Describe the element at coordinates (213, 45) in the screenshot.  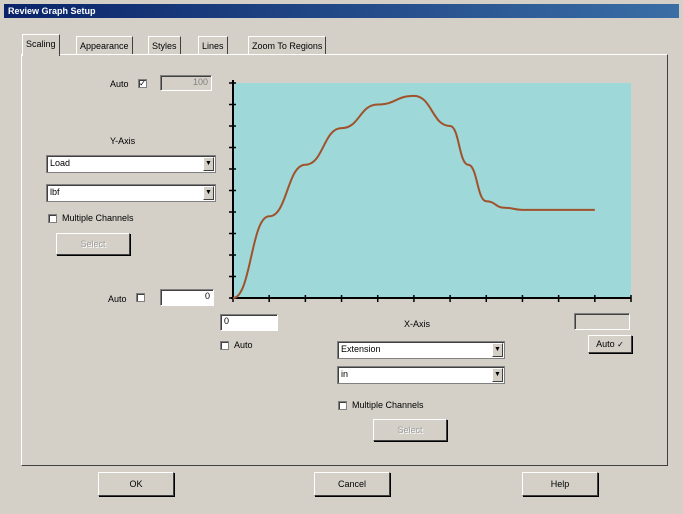
I see `tab-lines: Lines` at that location.